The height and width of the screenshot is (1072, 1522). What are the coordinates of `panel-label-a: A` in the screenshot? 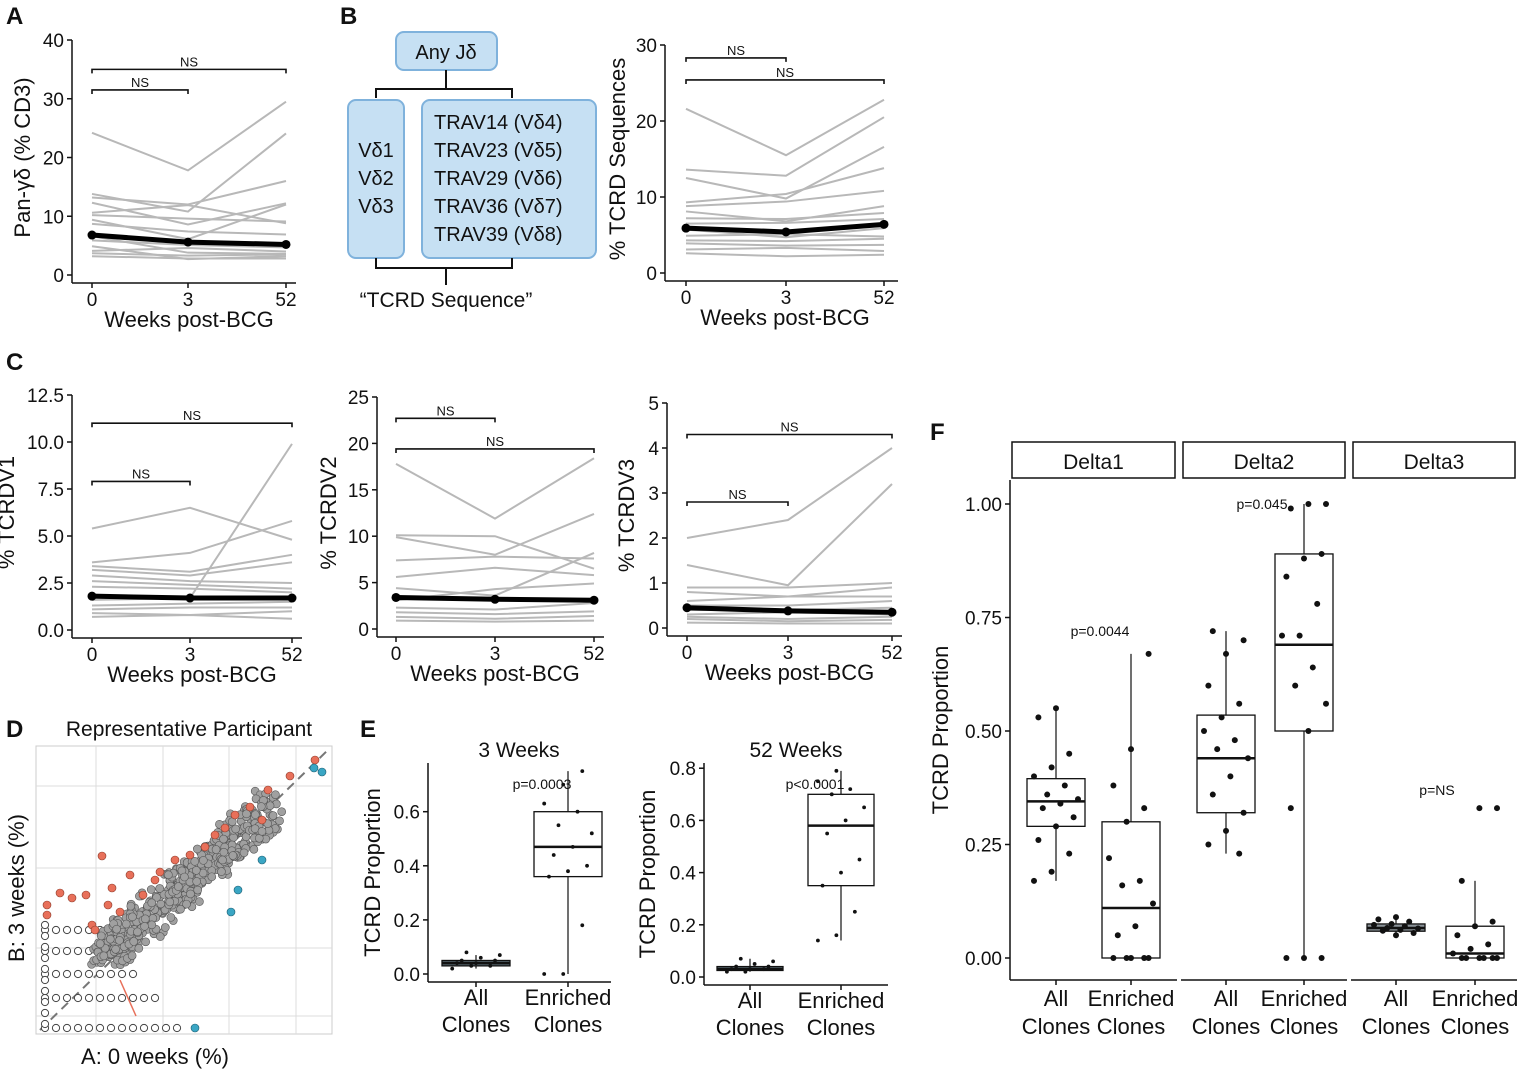 It's located at (14, 16).